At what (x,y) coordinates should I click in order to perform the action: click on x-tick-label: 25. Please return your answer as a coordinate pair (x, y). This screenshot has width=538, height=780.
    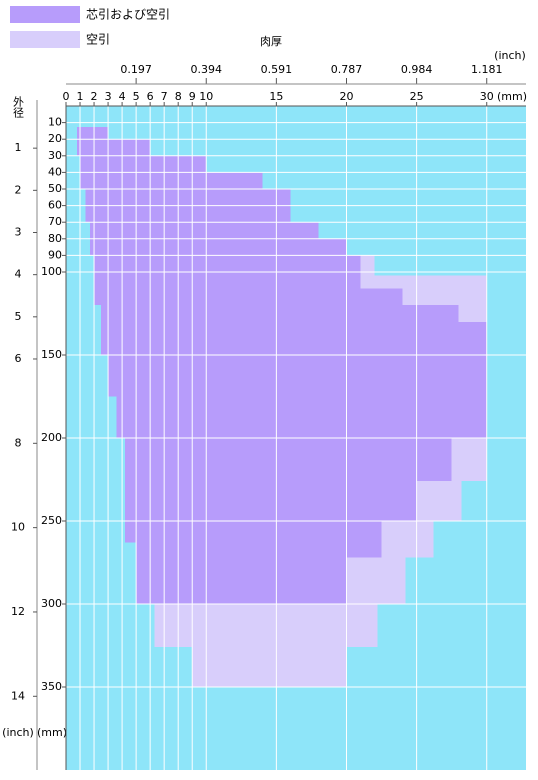
    Looking at the image, I should click on (417, 96).